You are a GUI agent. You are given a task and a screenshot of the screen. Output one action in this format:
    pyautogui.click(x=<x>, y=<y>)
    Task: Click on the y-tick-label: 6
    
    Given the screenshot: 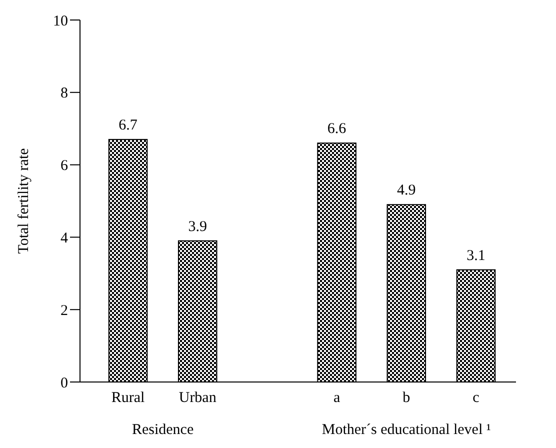 What is the action you would take?
    pyautogui.click(x=64, y=166)
    